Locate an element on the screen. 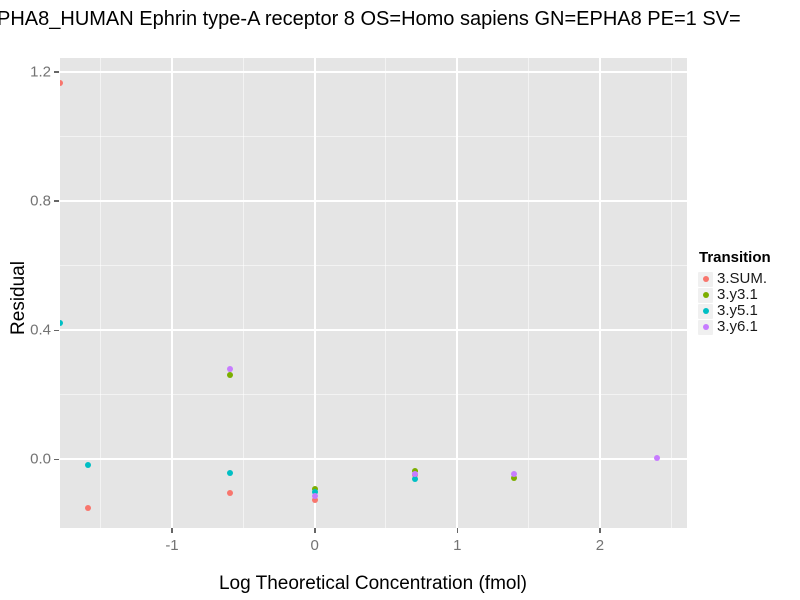 Image resolution: width=800 pixels, height=600 pixels. legend-items: 3.SUM. 3.y3.1 3.y5.1 3.y6.1 is located at coordinates (734, 303).